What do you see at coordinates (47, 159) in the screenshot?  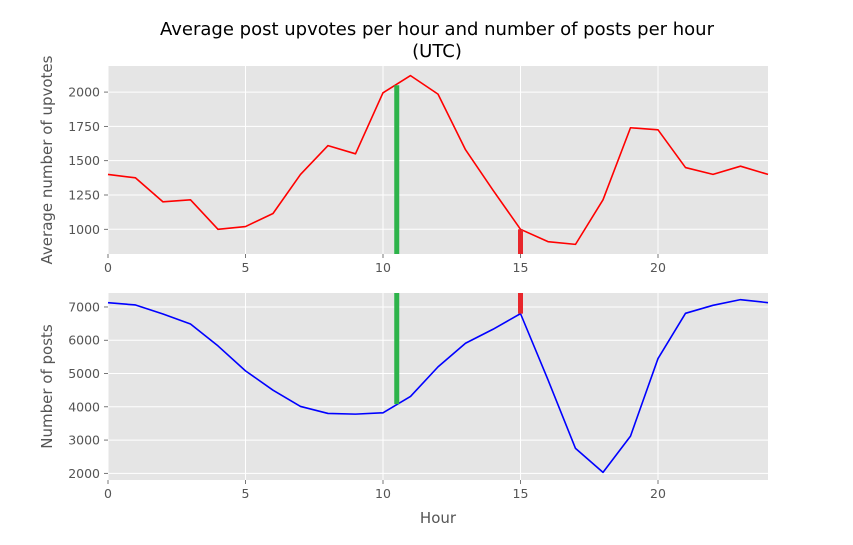 I see `y-axis-label: Average number of upvotes` at bounding box center [47, 159].